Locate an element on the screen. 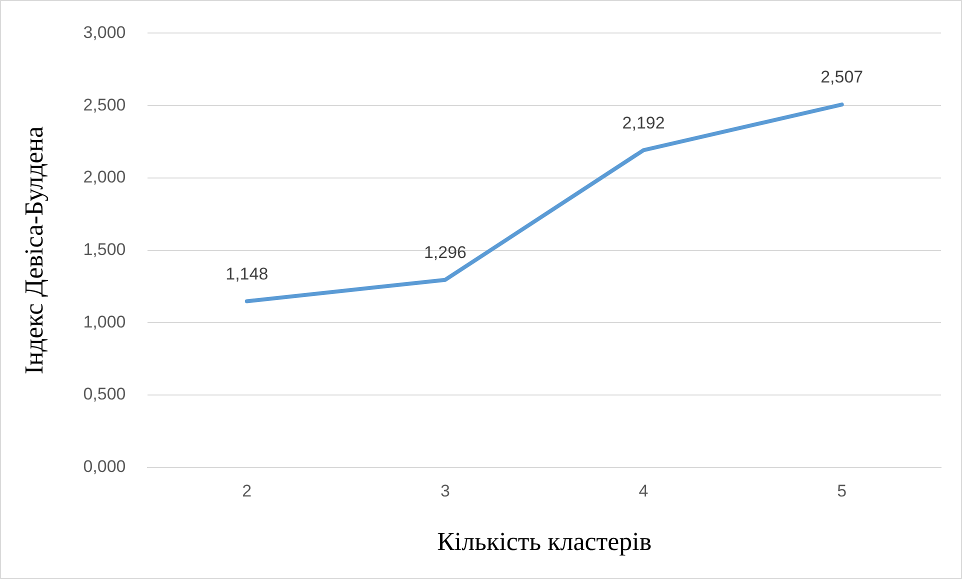 The width and height of the screenshot is (962, 579). x-tick-label: 5 is located at coordinates (842, 490).